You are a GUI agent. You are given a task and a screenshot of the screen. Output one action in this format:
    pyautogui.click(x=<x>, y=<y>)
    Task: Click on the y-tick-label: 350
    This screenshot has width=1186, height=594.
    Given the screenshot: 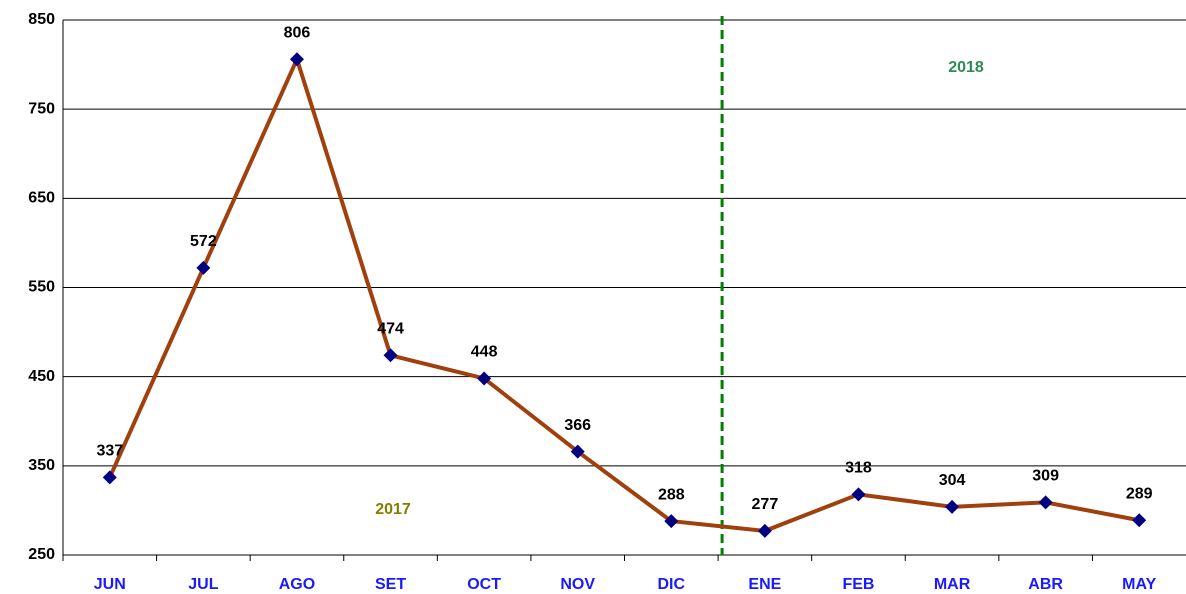 What is the action you would take?
    pyautogui.click(x=41, y=465)
    